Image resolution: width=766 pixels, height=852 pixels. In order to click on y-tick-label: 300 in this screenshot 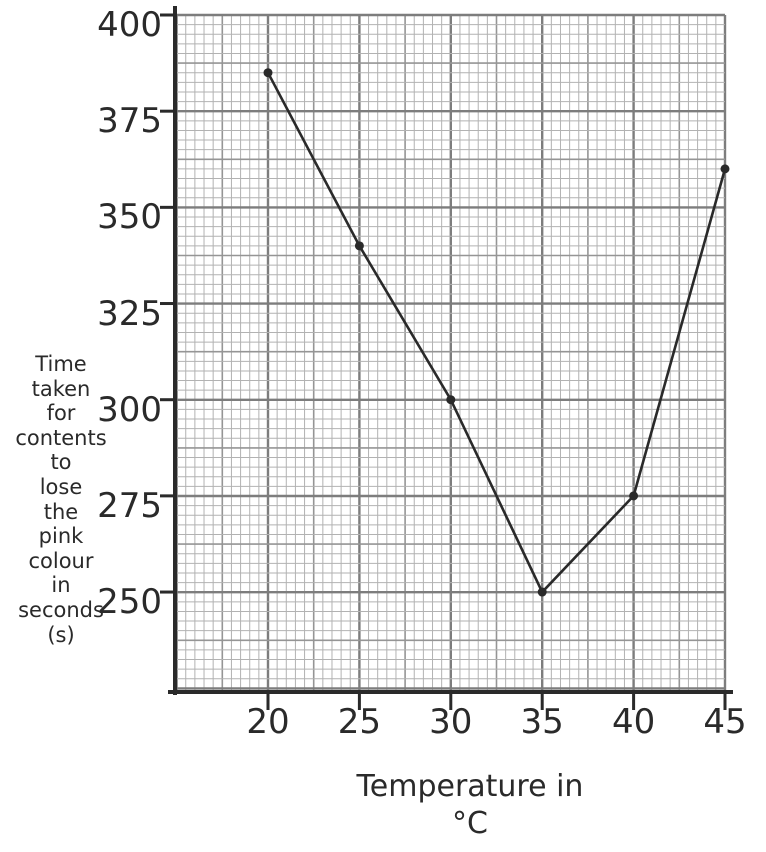, I will do `click(129, 409)`.